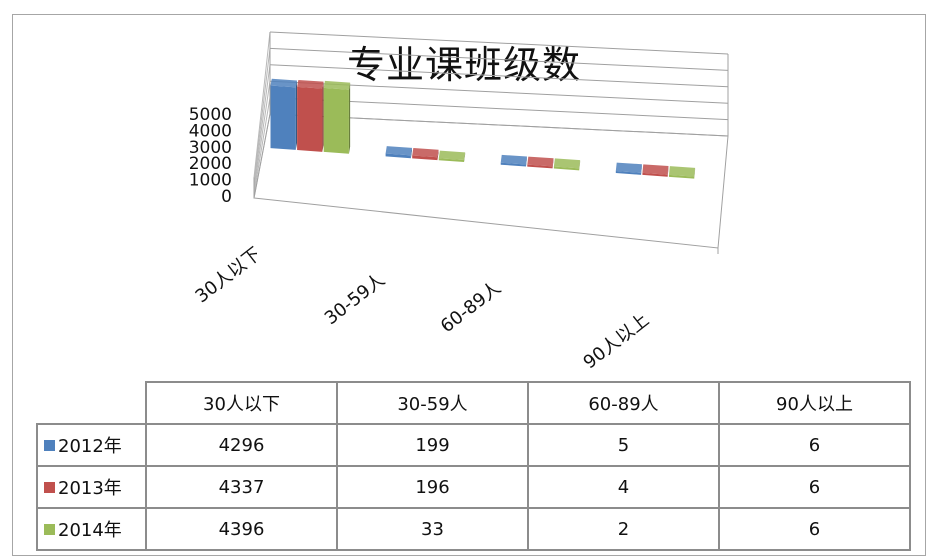 The image size is (928, 558). What do you see at coordinates (432, 529) in the screenshot?
I see `table-cell: 33` at bounding box center [432, 529].